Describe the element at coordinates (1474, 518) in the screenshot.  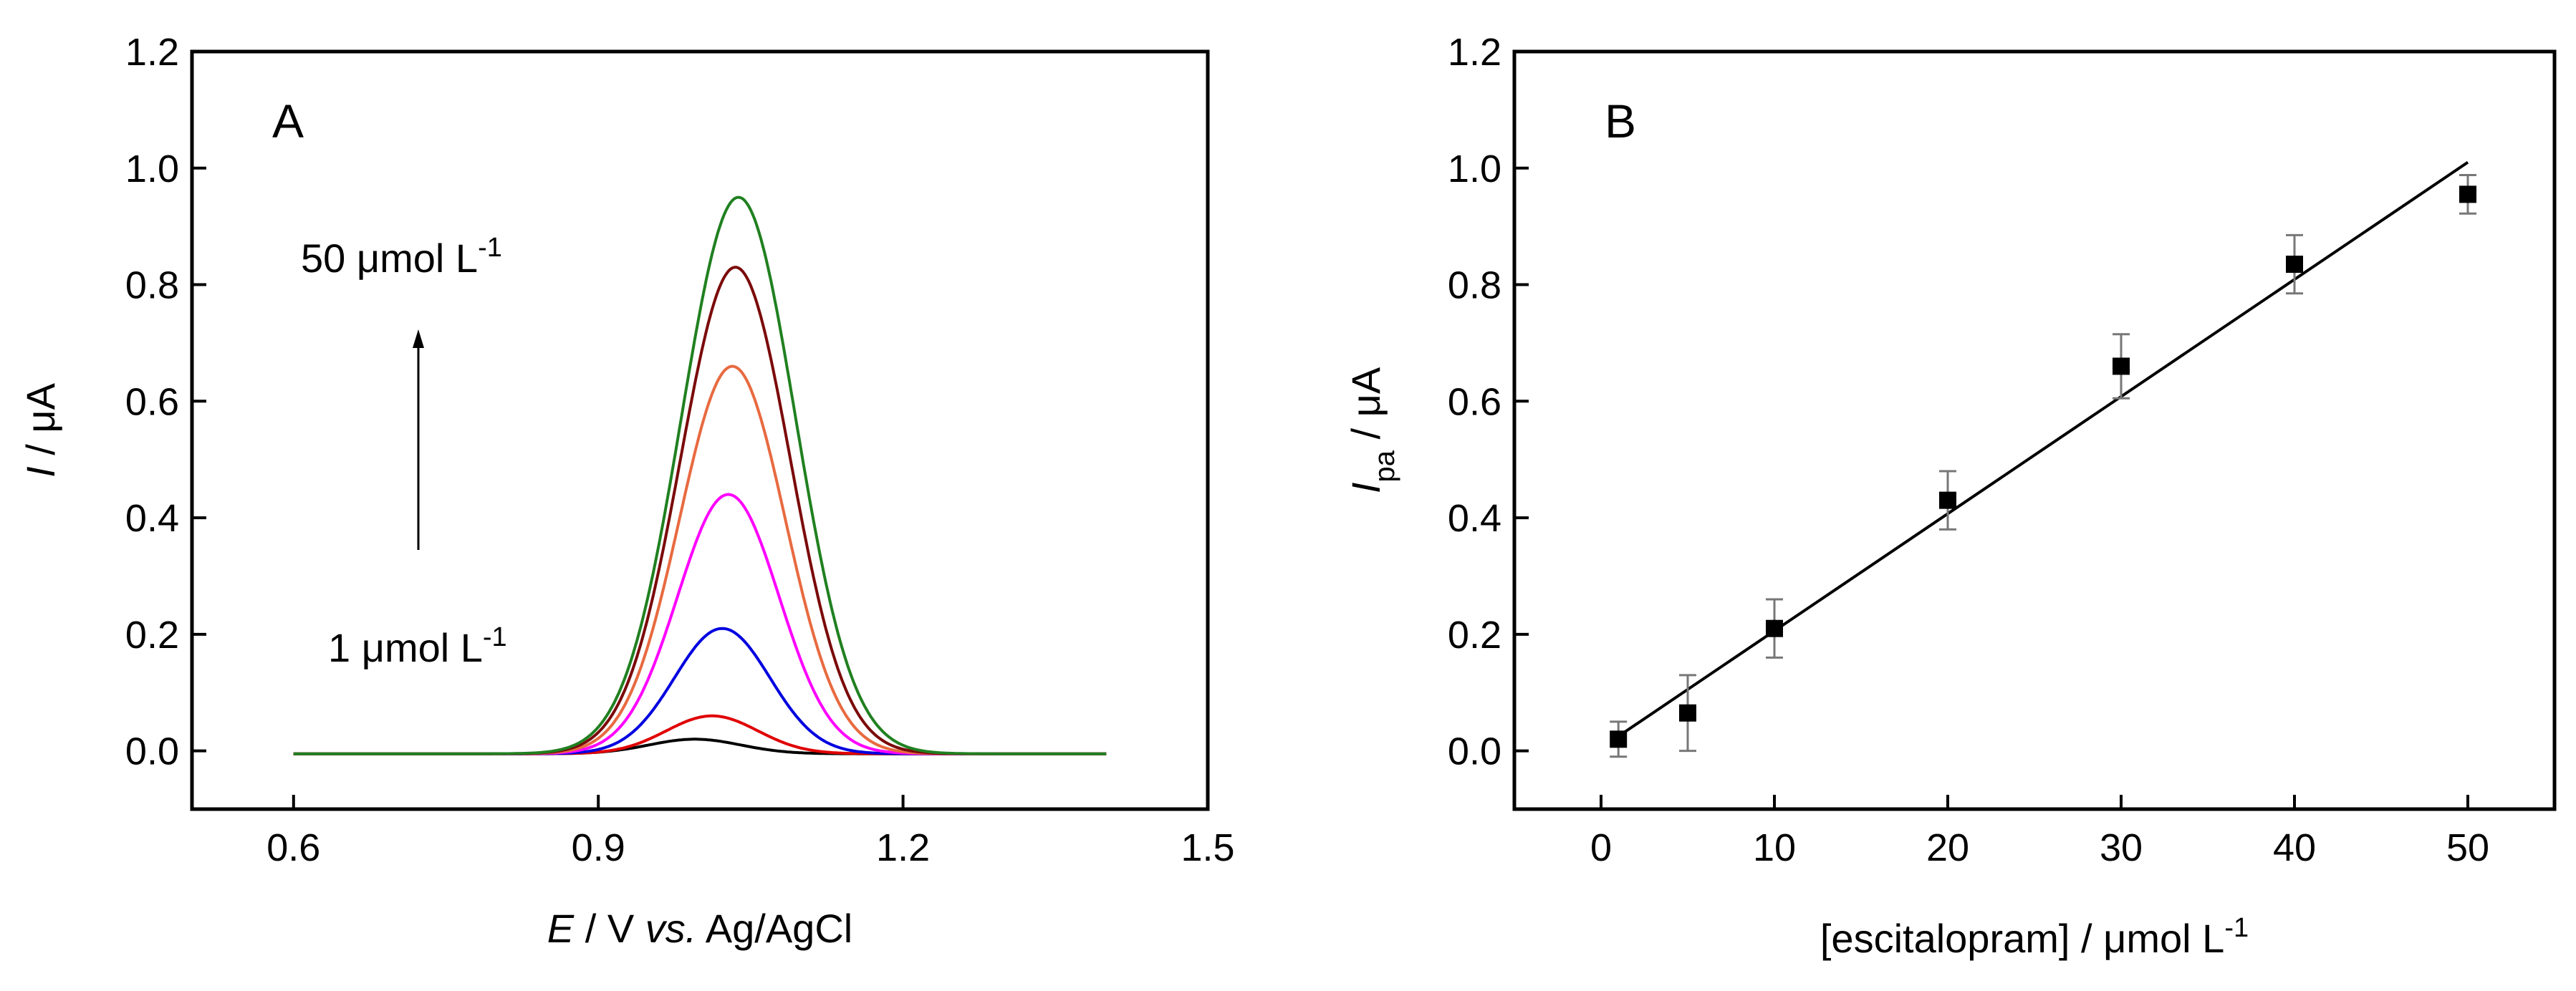
I see `panel-b-y-tick-label: 0.4` at that location.